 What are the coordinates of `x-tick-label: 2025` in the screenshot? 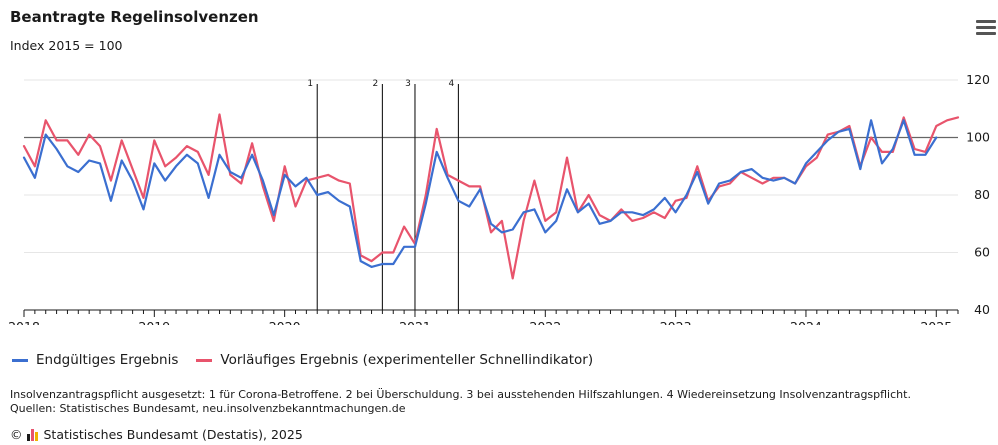 It's located at (936, 322).